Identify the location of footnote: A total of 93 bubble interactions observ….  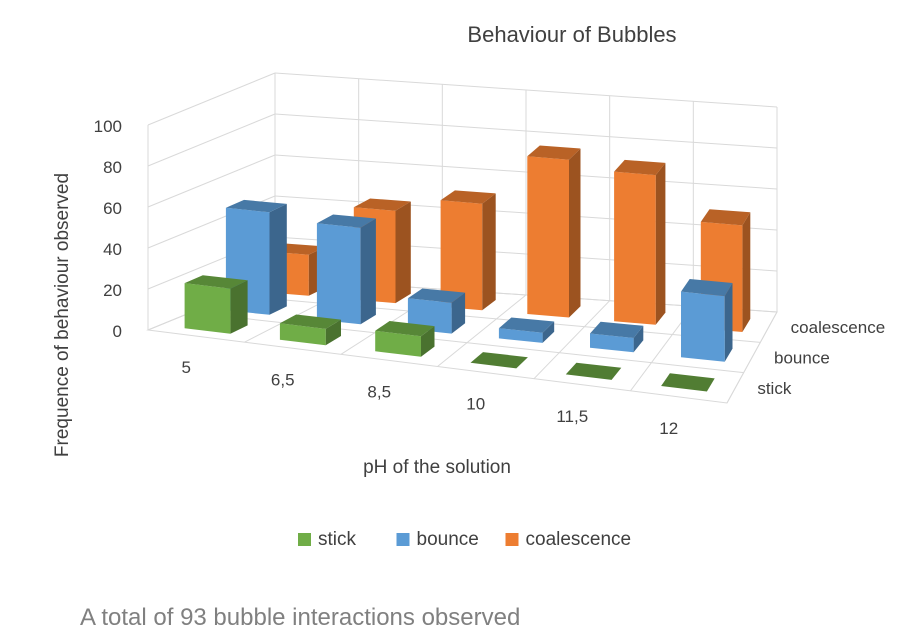
(300, 617).